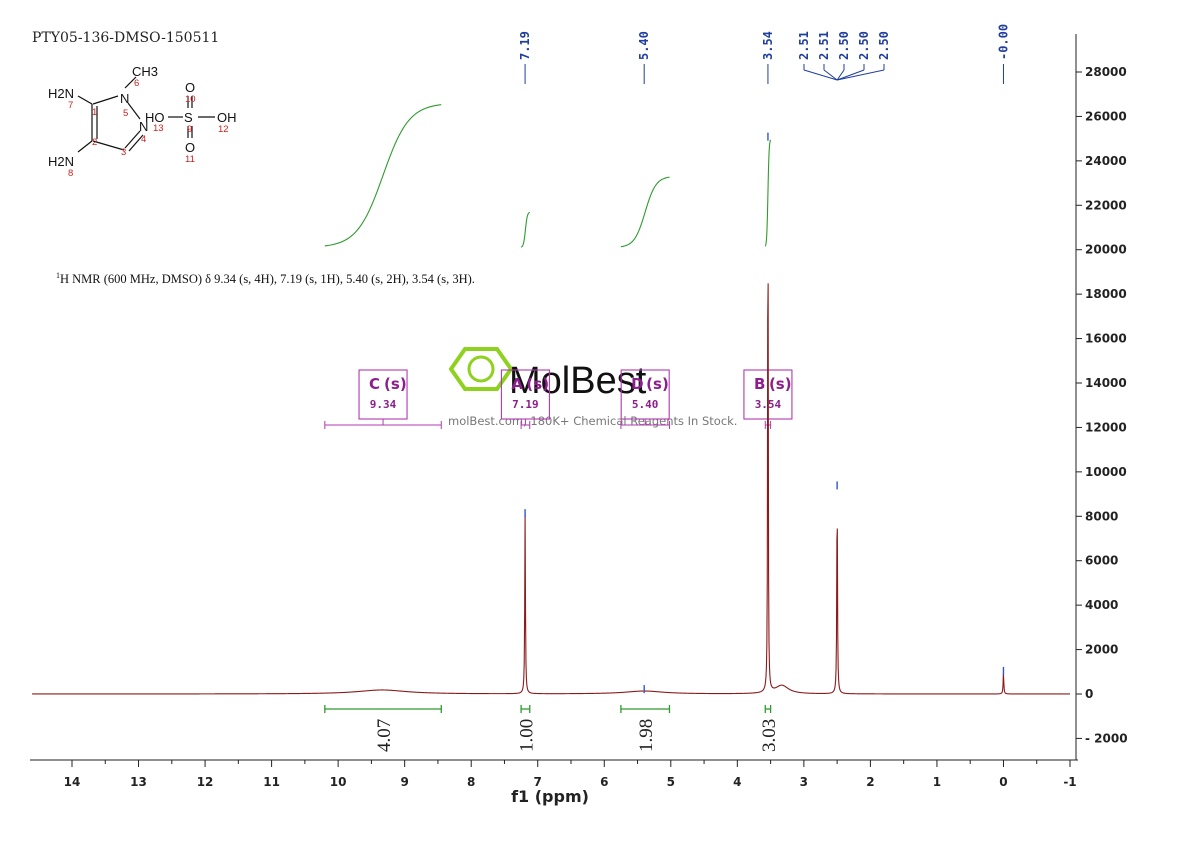 The width and height of the screenshot is (1190, 841). What do you see at coordinates (383, 404) in the screenshot?
I see `multiplet-shift: 9.34` at bounding box center [383, 404].